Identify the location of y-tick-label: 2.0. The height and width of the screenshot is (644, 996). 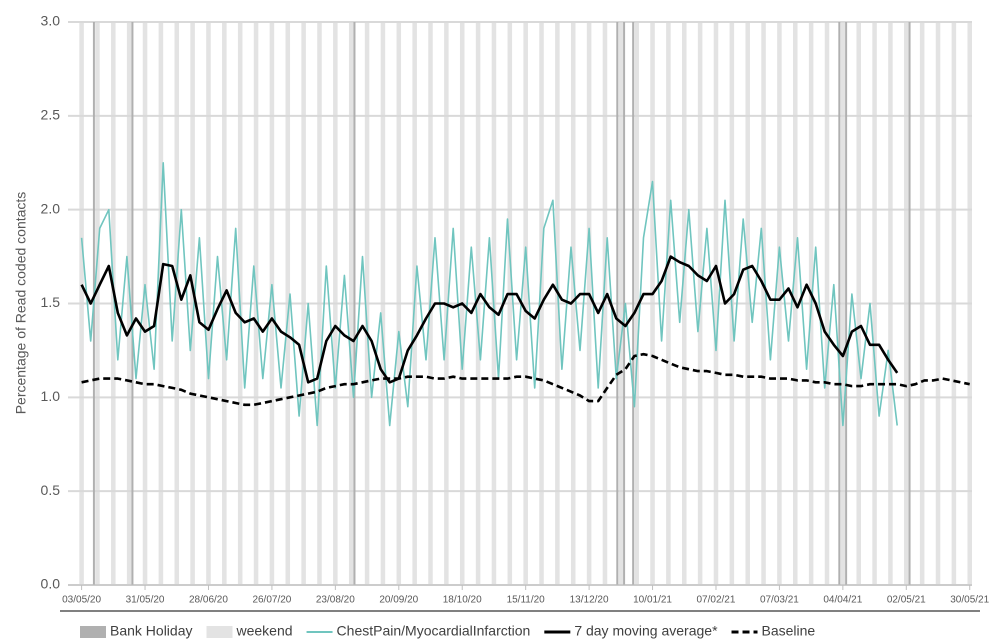
(51, 208).